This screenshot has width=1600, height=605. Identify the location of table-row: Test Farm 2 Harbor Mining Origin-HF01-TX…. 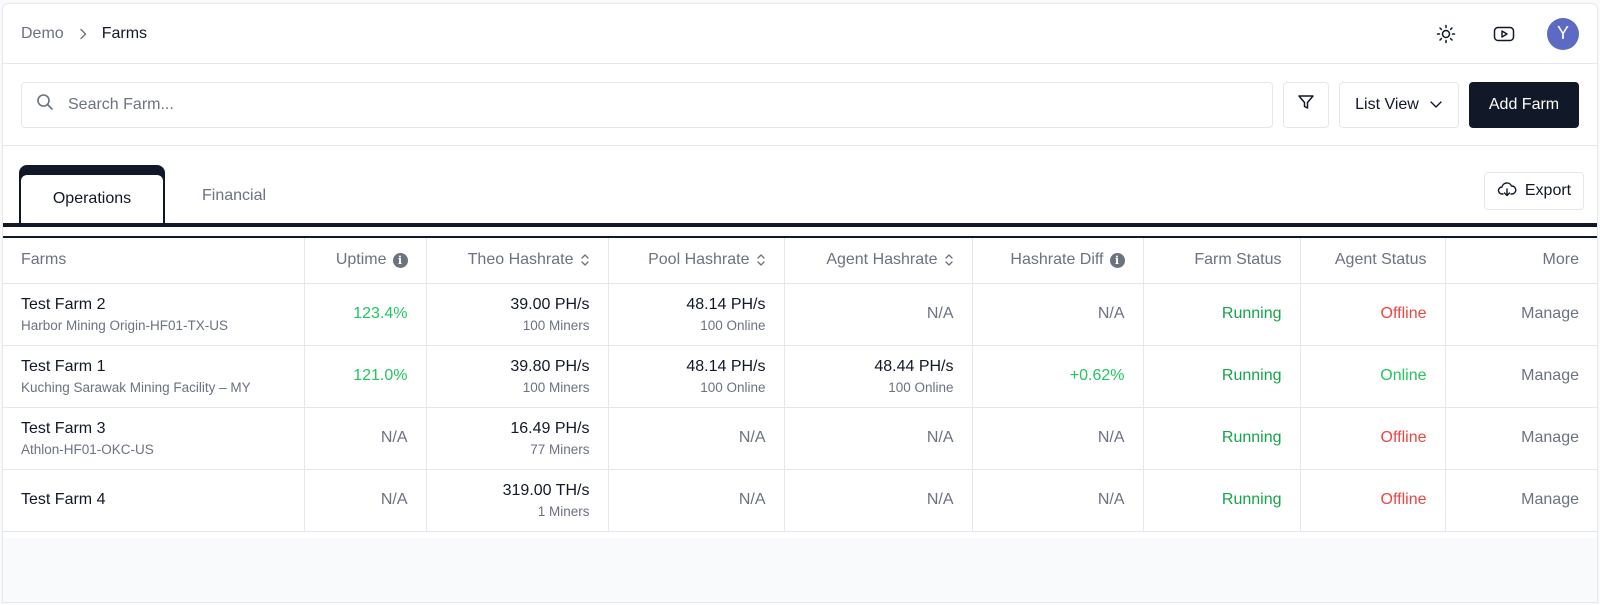
(800, 314).